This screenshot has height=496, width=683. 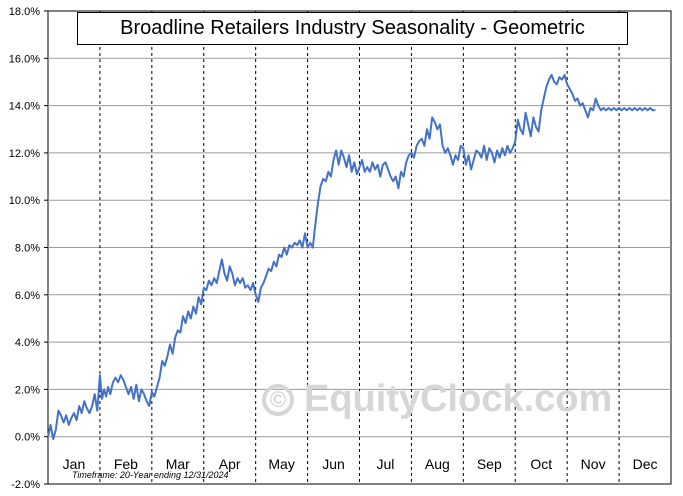 What do you see at coordinates (489, 464) in the screenshot?
I see `x-tick-label-sep: Sep` at bounding box center [489, 464].